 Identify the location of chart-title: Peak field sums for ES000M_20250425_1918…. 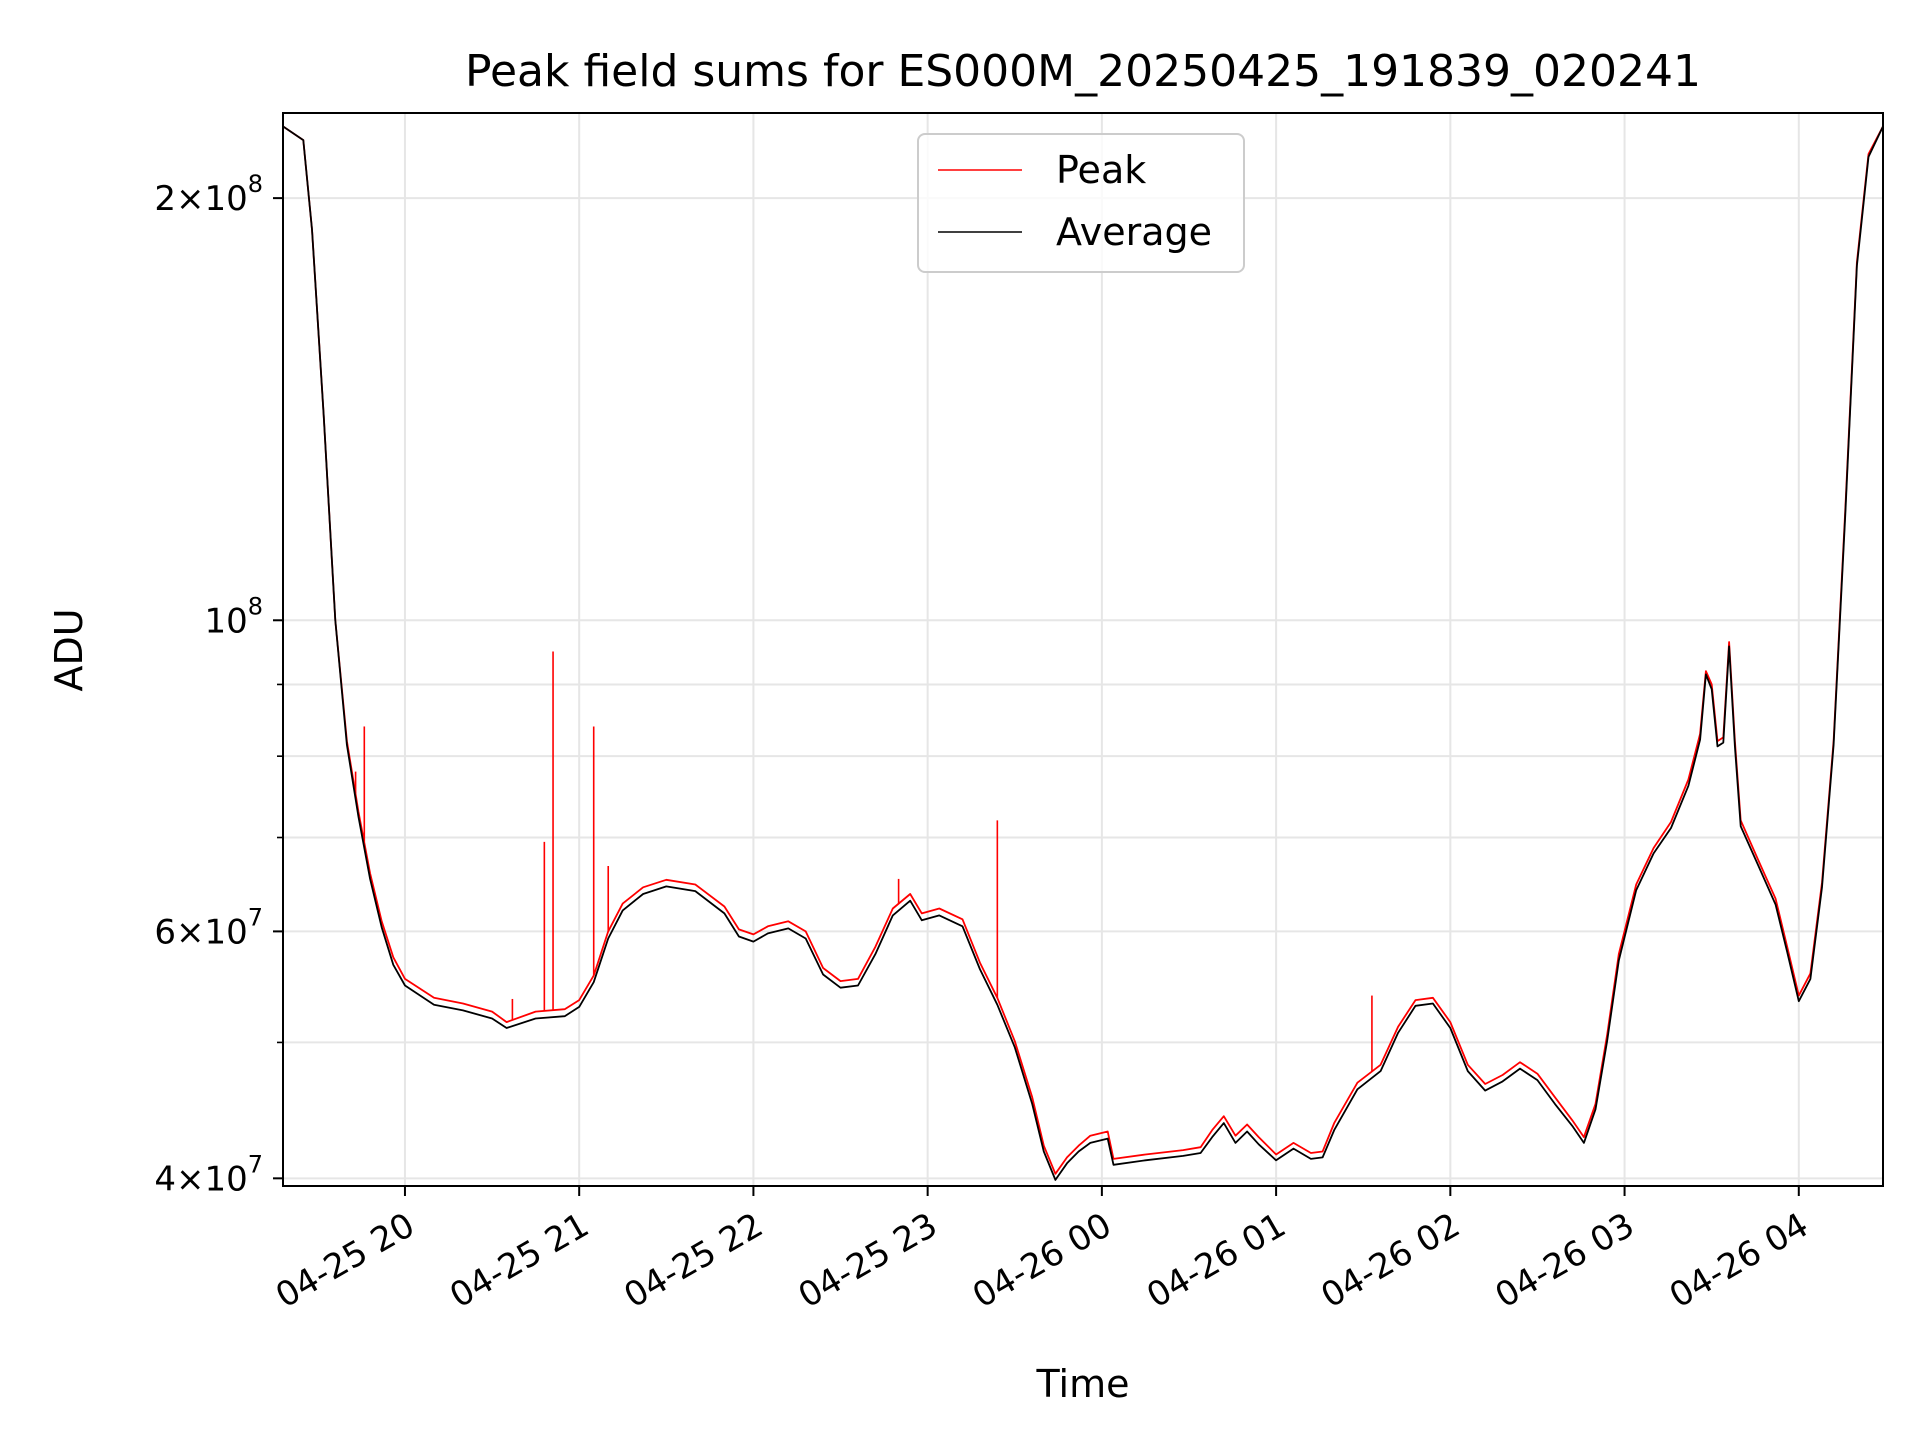
(1083, 71).